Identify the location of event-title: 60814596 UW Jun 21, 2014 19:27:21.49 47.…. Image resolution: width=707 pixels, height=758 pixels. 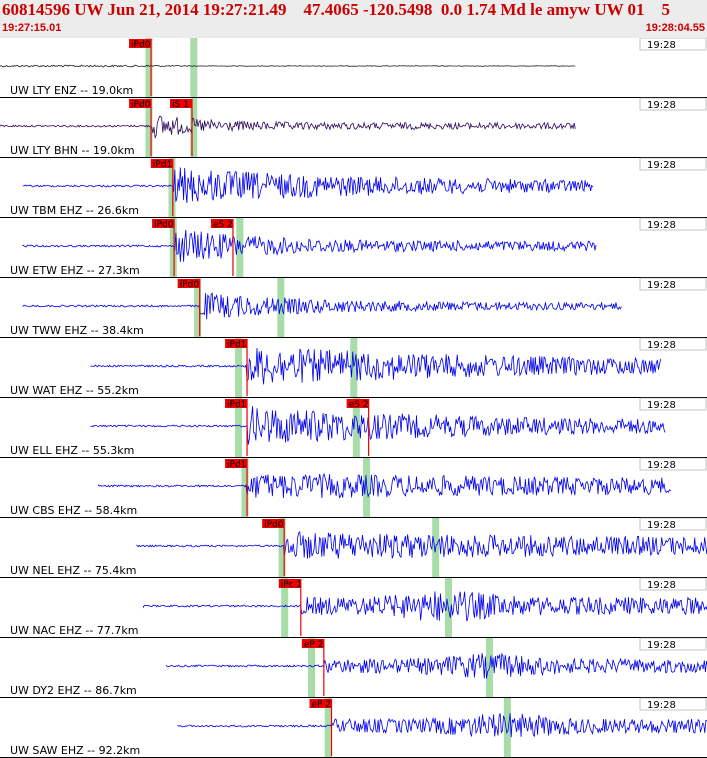
(336, 9).